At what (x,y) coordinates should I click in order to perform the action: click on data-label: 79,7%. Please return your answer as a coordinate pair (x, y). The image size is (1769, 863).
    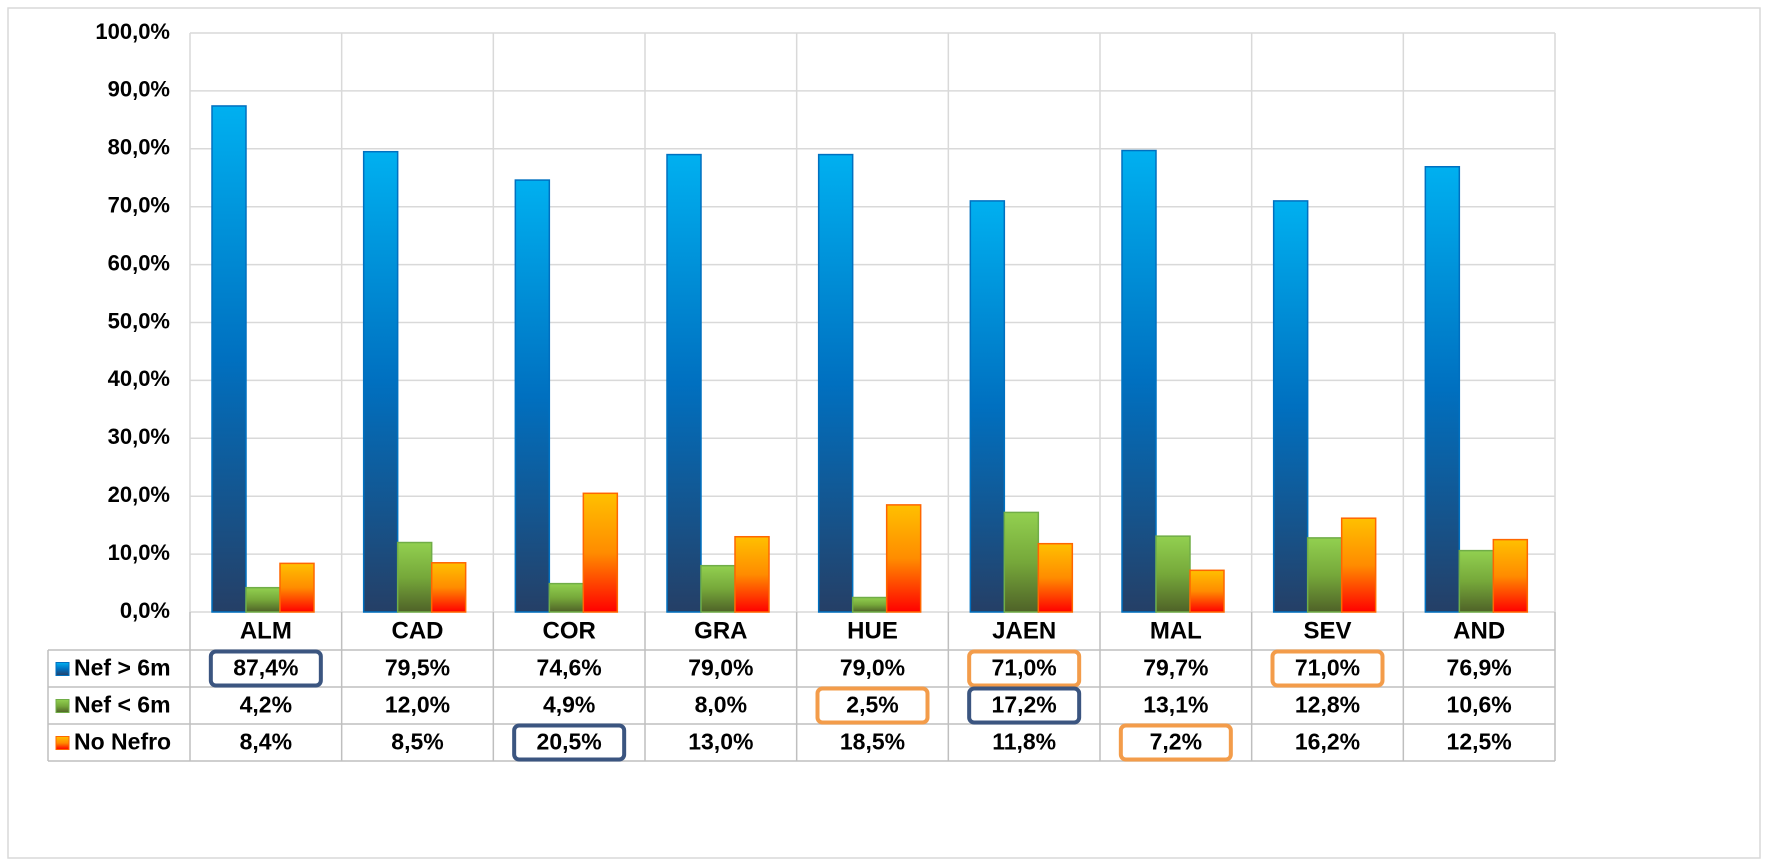
    Looking at the image, I should click on (1175, 668).